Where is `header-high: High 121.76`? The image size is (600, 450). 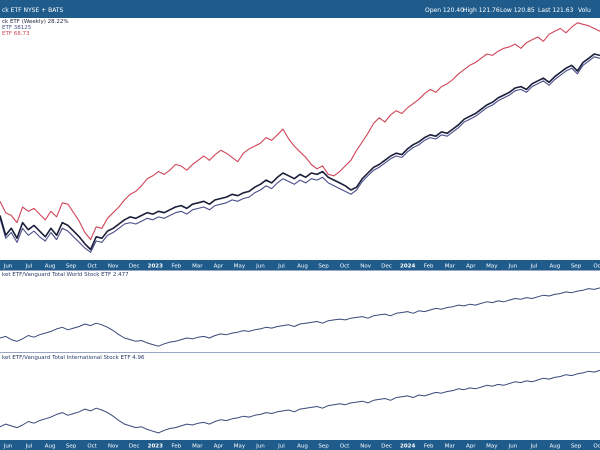
header-high: High 121.76 is located at coordinates (481, 10).